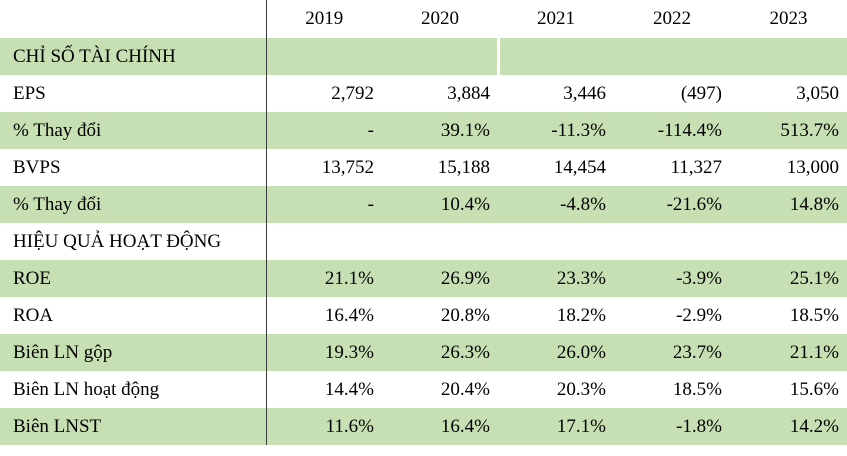 This screenshot has height=456, width=847. I want to click on header-row: 2019 2020 2021 2022 2023, so click(423, 19).